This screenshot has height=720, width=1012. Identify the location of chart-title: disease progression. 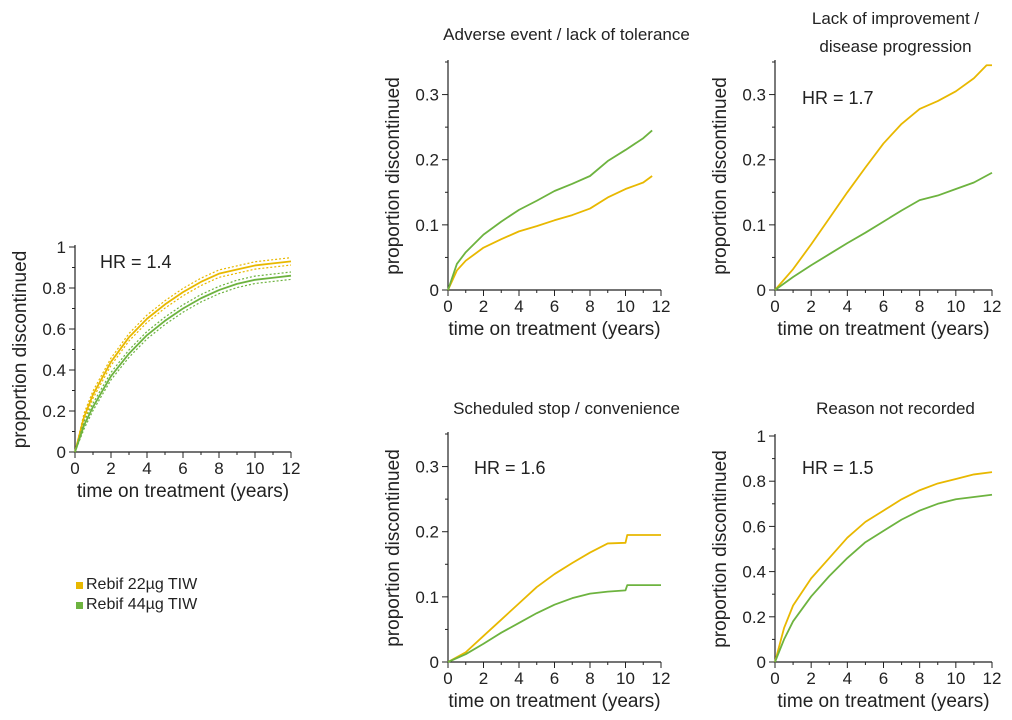
(895, 46).